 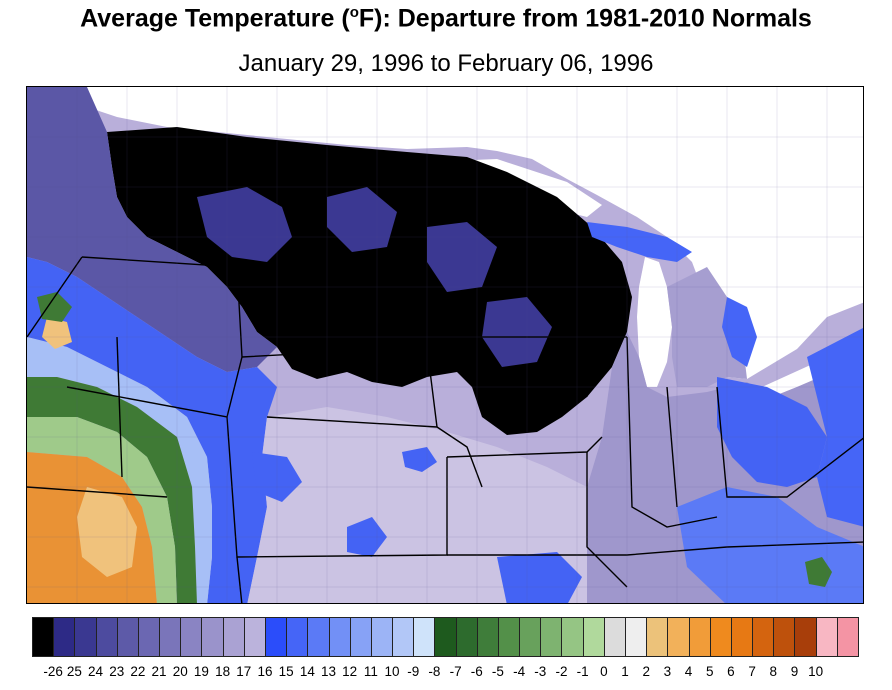 What do you see at coordinates (476, 671) in the screenshot?
I see `legend-tick-label: -6` at bounding box center [476, 671].